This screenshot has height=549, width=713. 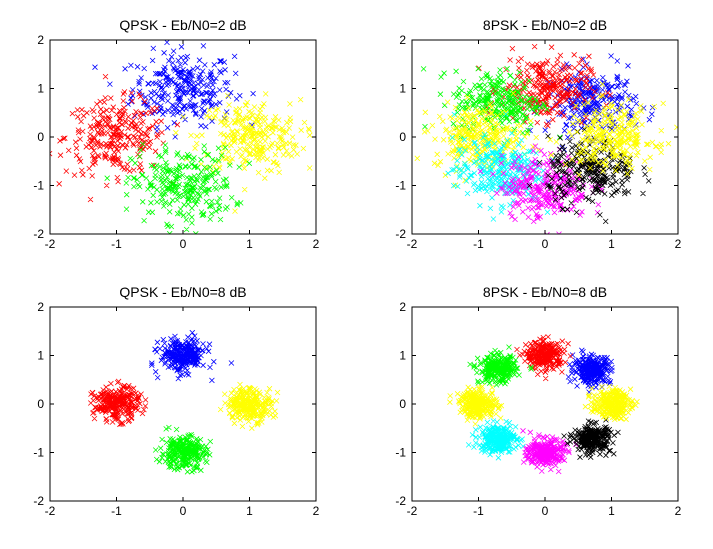 I want to click on subplot-title: QPSK - Eb/N0=2 dB, so click(x=182, y=25).